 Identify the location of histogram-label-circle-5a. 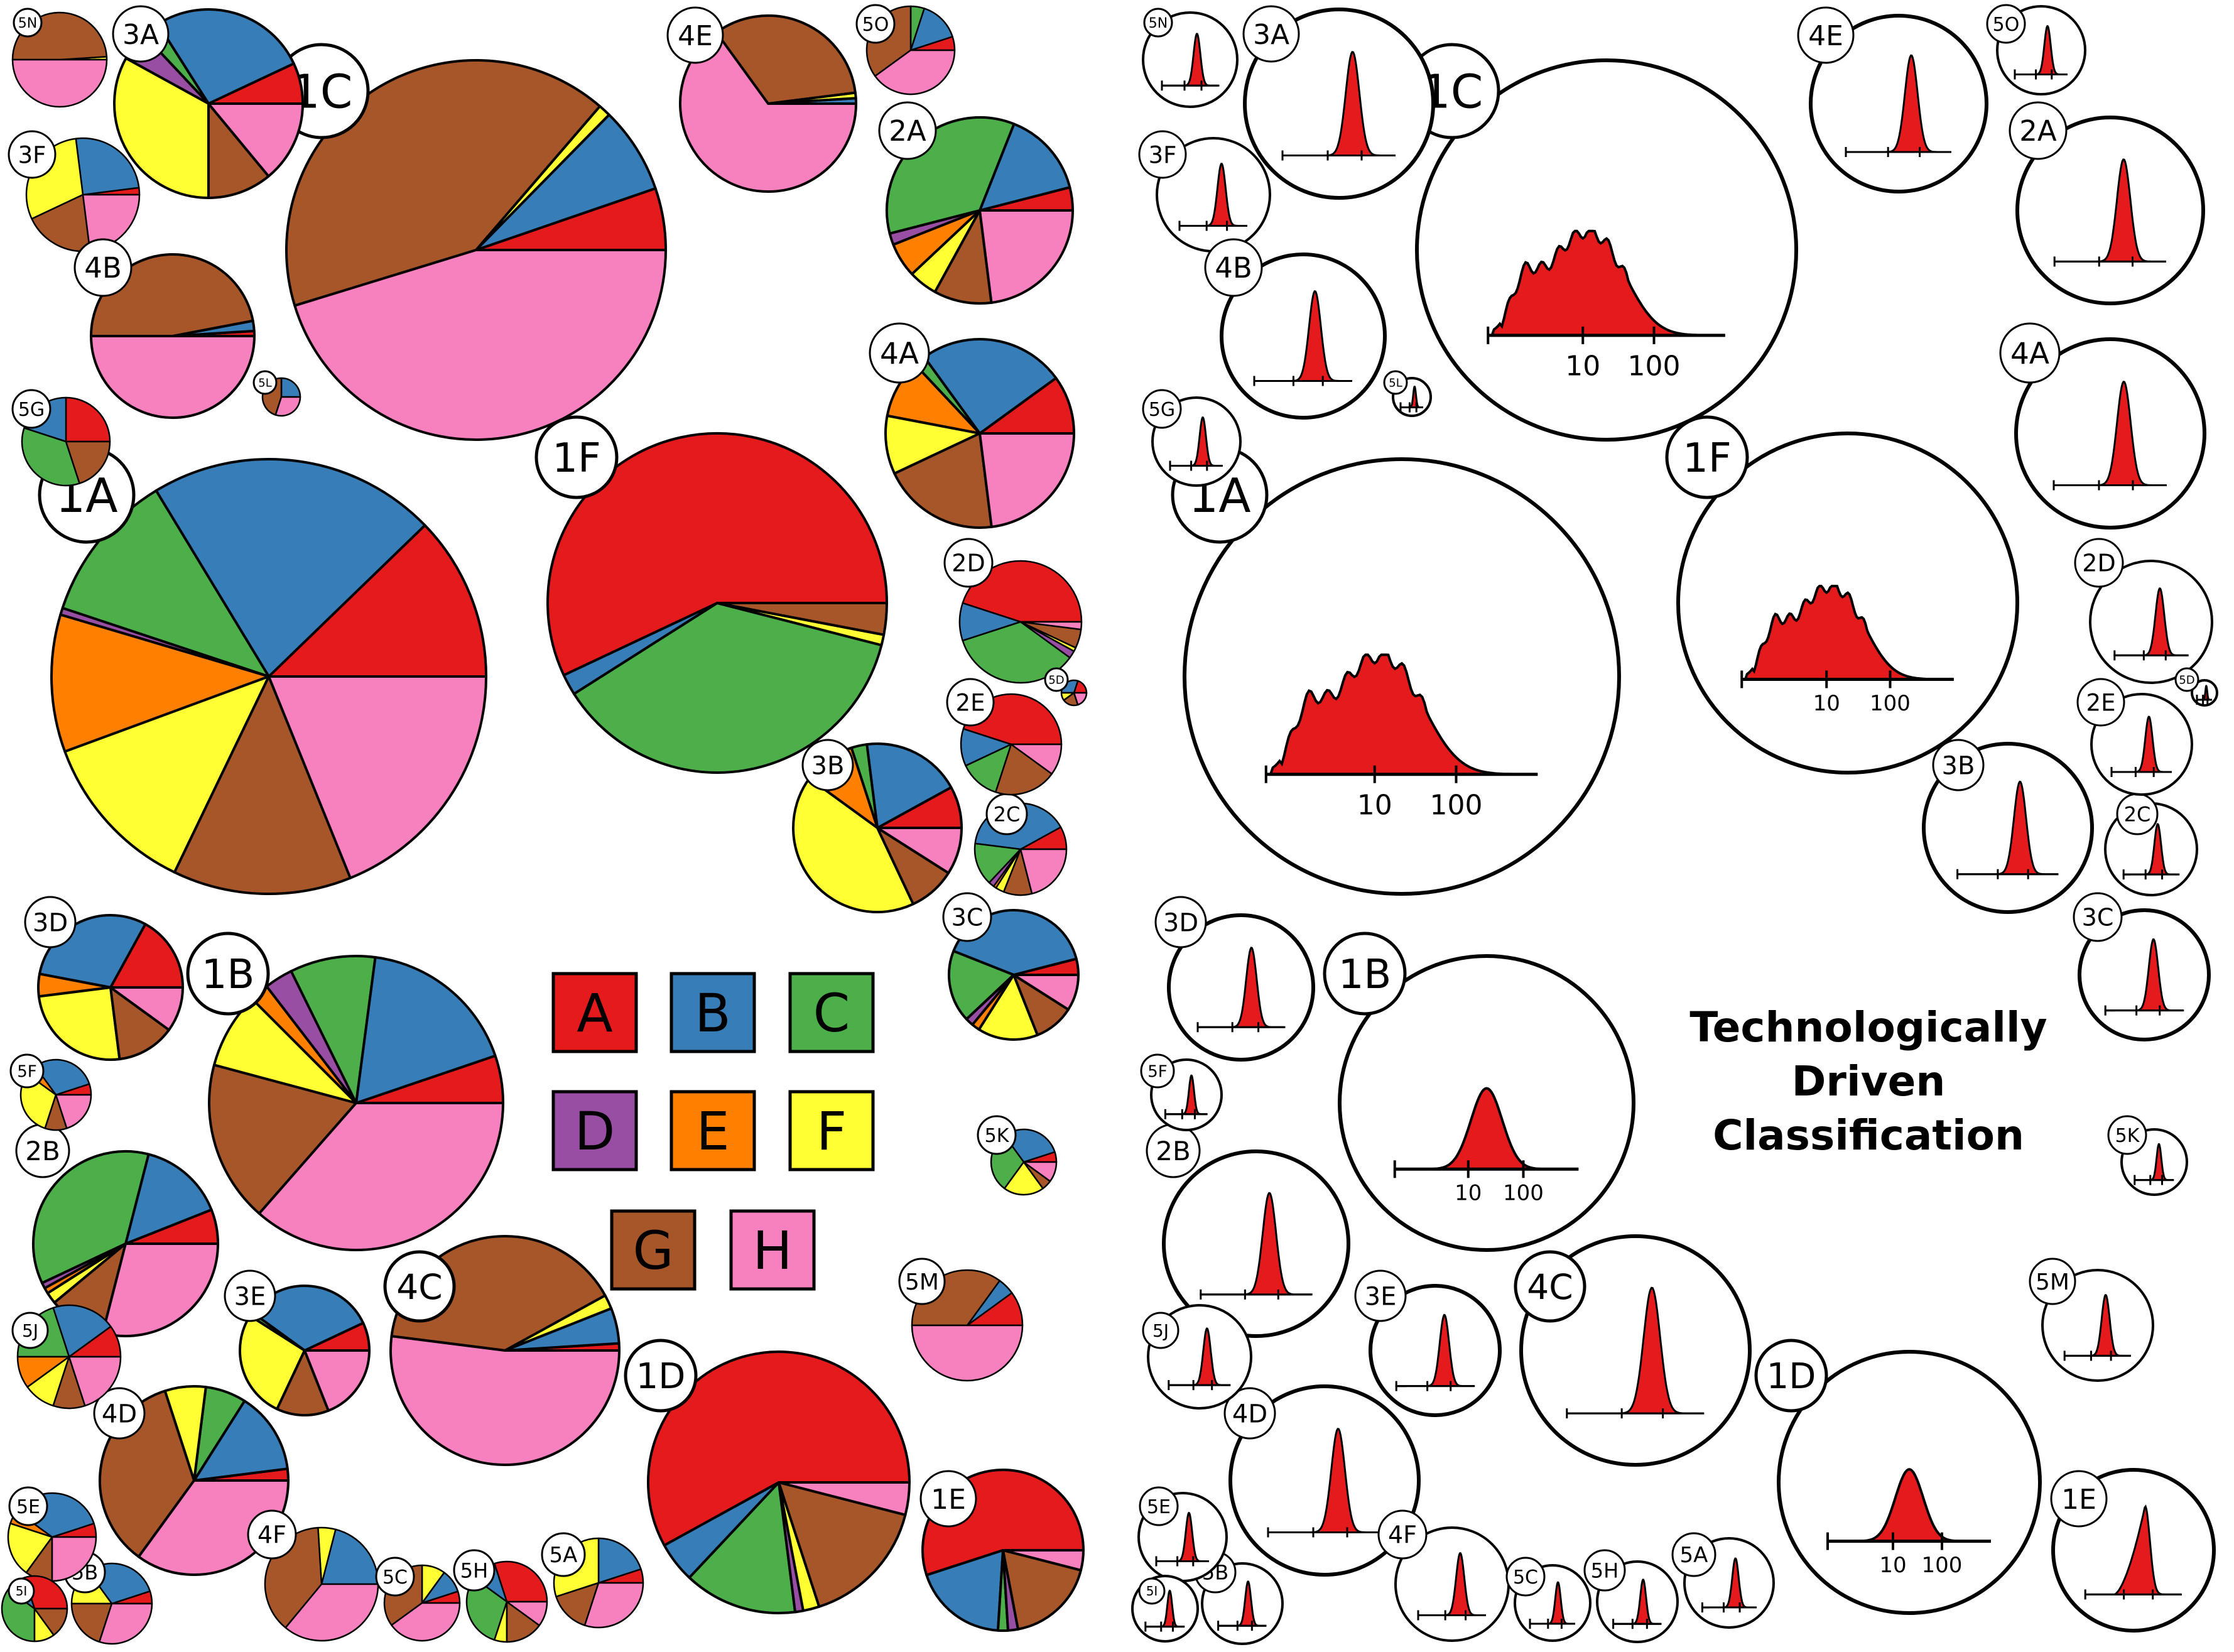
(1693, 1554).